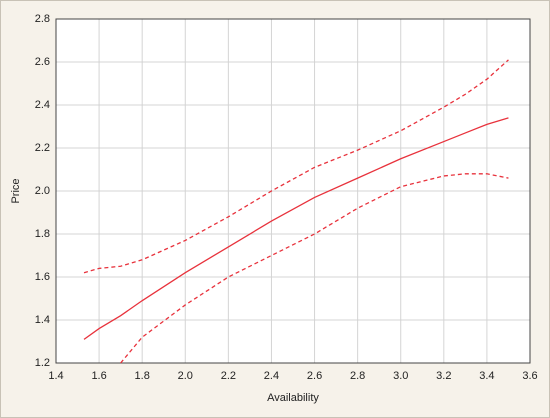 Image resolution: width=550 pixels, height=418 pixels. What do you see at coordinates (42, 320) in the screenshot?
I see `y-tick-label: 1.4` at bounding box center [42, 320].